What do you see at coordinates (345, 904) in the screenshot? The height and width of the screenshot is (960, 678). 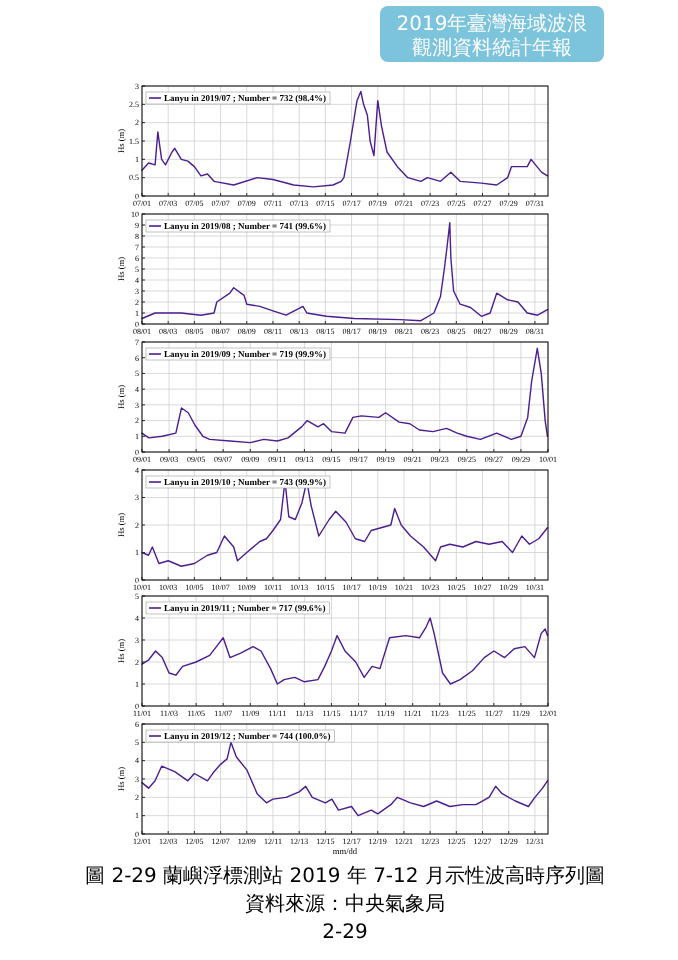 I see `source-note: 資料來源：中央氣象局` at bounding box center [345, 904].